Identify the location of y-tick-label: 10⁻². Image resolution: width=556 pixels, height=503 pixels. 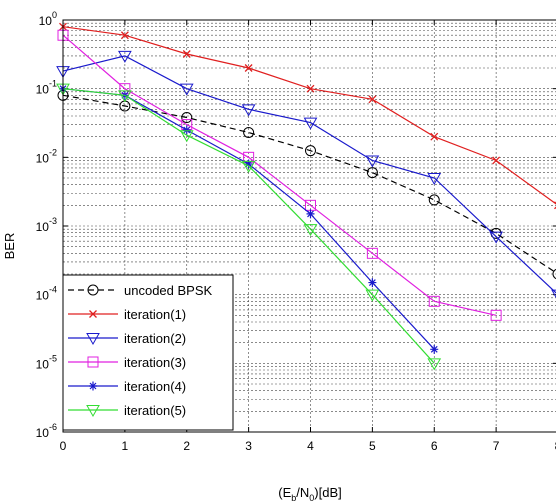
(46, 156).